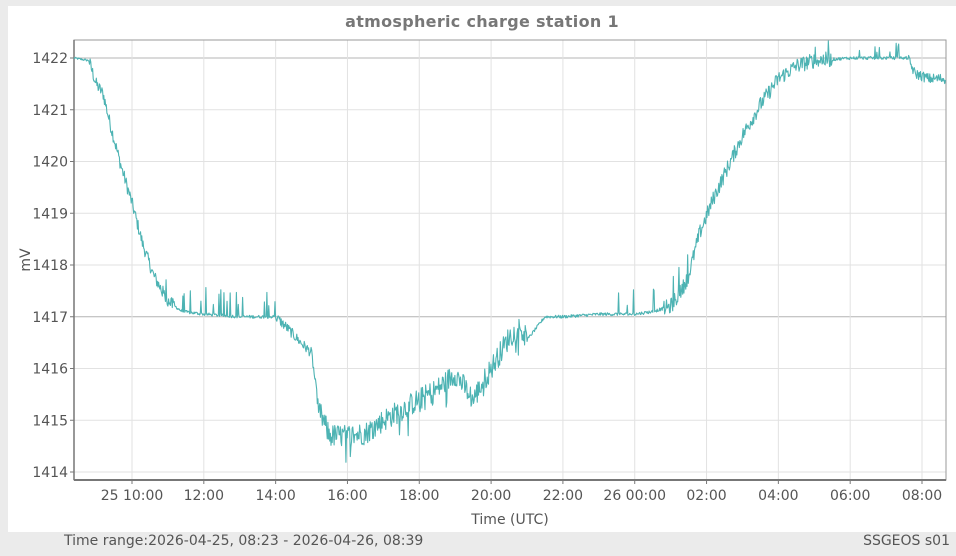 This screenshot has height=556, width=956. Describe the element at coordinates (286, 541) in the screenshot. I see `time-range-value: 2026-04-25, 08:23 - 2026-04-26, 08:39` at that location.